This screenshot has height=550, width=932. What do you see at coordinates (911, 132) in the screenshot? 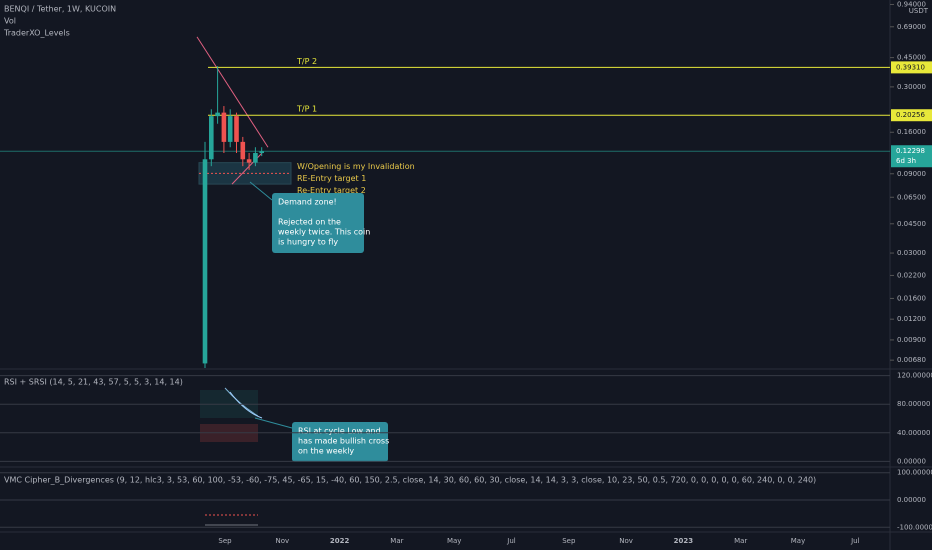
I see `y-tick-label: 0.16000` at bounding box center [911, 132].